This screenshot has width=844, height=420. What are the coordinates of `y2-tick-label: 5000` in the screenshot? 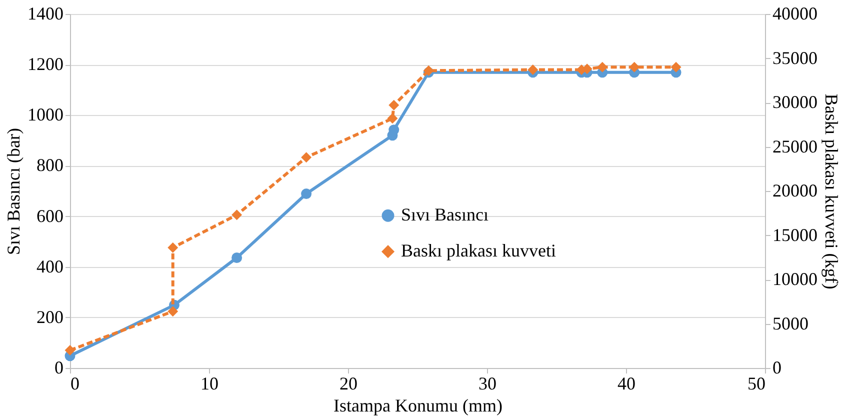 It's located at (790, 323).